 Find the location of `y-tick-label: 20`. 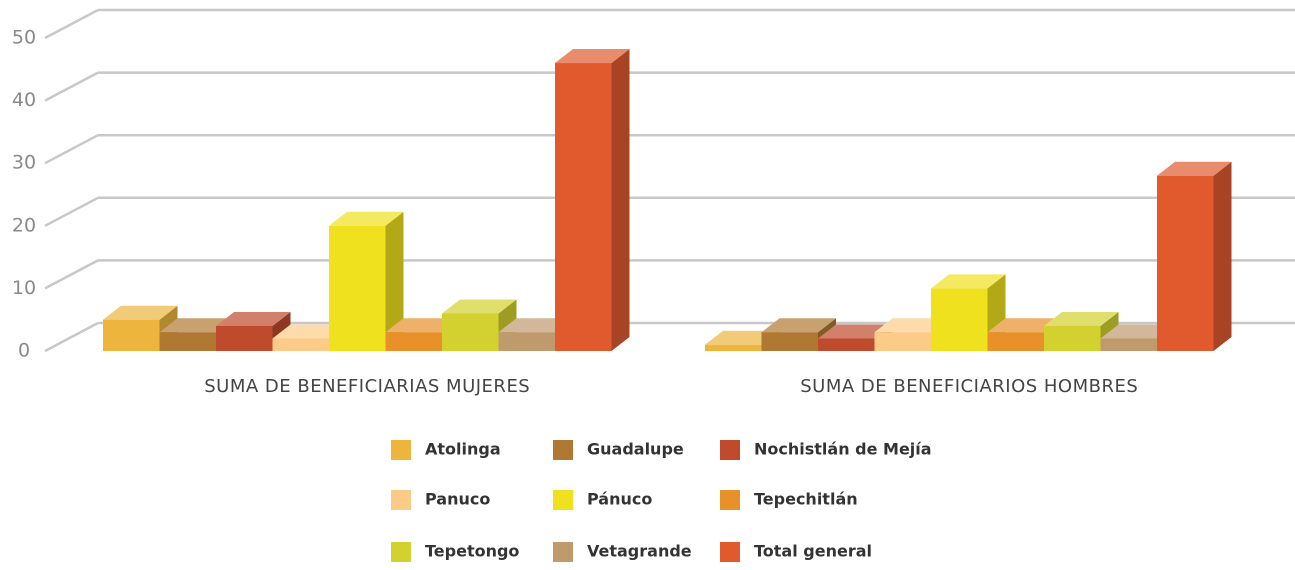

y-tick-label: 20 is located at coordinates (24, 225).